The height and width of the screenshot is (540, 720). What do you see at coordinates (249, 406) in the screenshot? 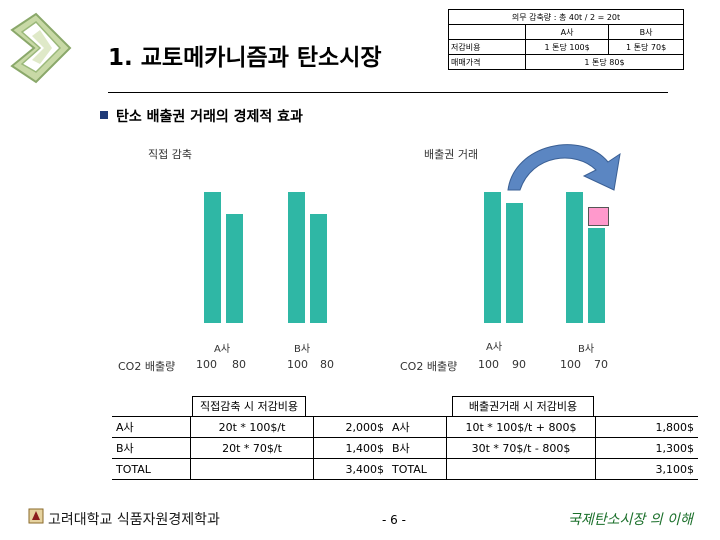
I see `left-cost-header: 직접감축 시 저감비용` at bounding box center [249, 406].